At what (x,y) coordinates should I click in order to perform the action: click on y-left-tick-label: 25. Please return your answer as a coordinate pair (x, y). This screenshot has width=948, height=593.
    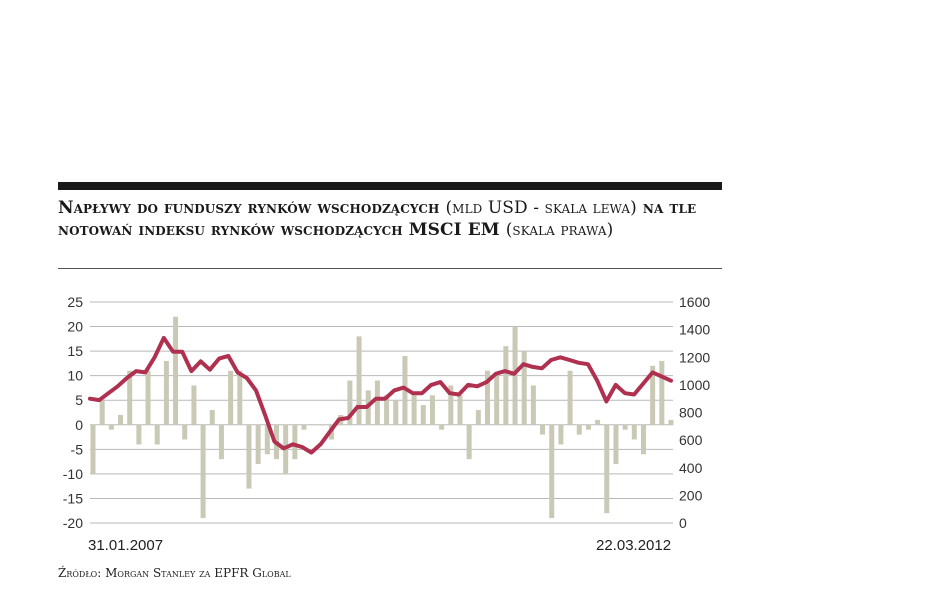
    Looking at the image, I should click on (75, 302).